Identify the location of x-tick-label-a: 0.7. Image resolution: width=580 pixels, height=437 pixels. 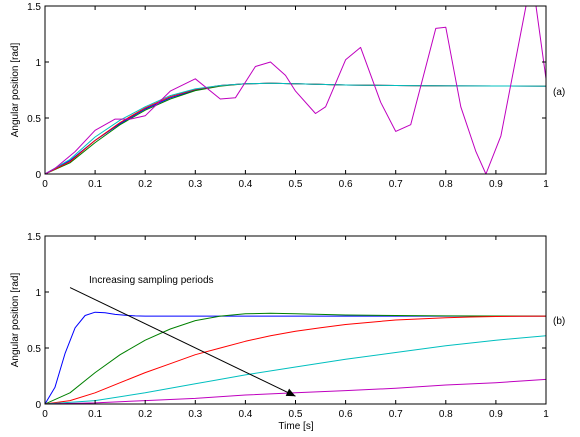
(396, 184).